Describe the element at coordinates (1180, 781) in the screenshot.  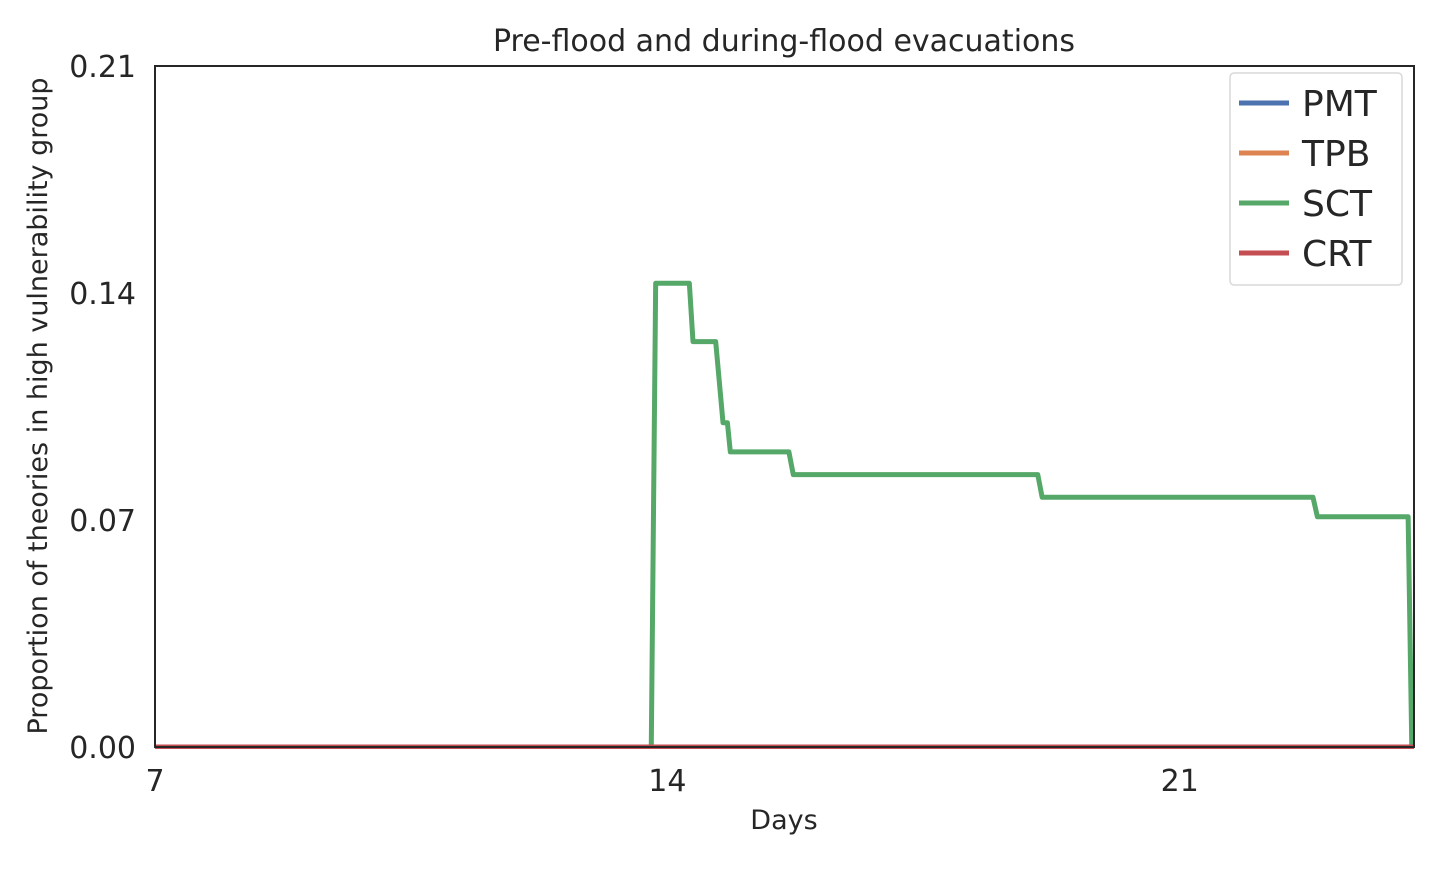
I see `x-tick-label: 21` at that location.